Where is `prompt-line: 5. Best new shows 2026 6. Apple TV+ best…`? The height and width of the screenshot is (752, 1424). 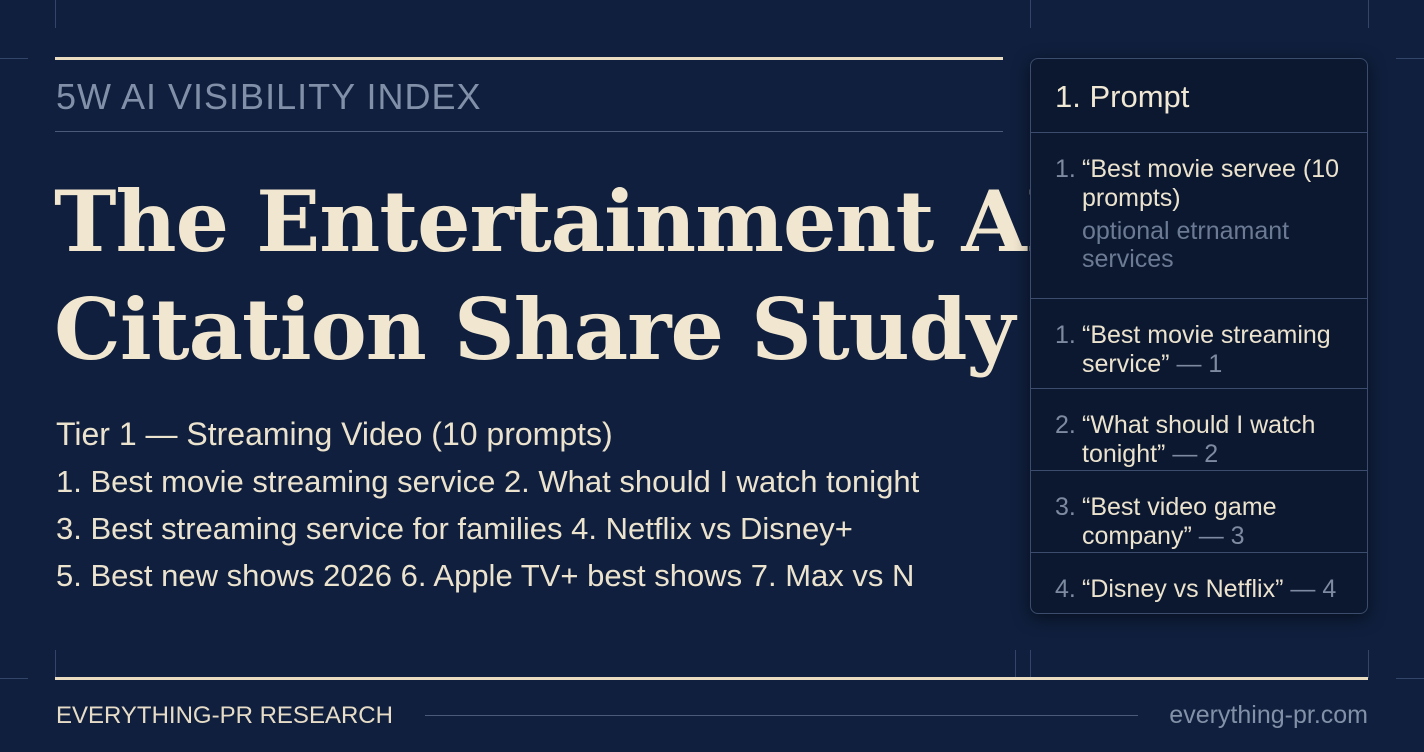
prompt-line: 5. Best new shows 2026 6. Apple TV+ best… is located at coordinates (485, 575).